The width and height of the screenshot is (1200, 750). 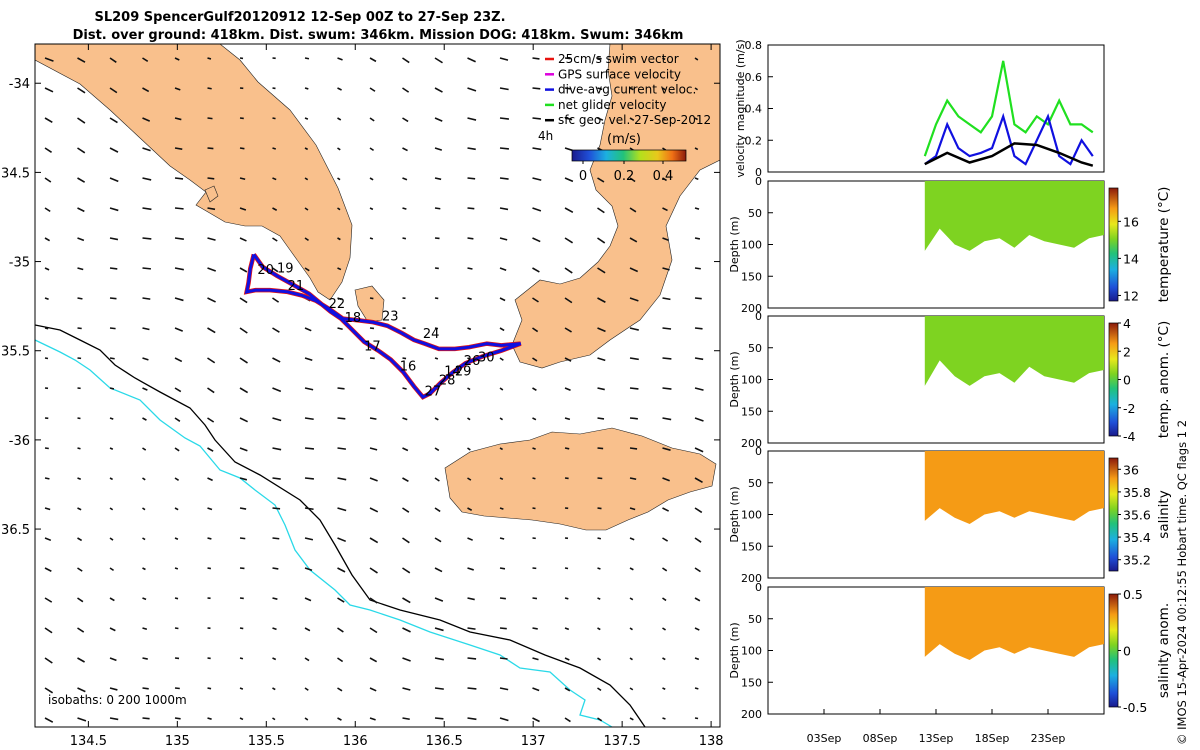 What do you see at coordinates (431, 334) in the screenshot?
I see `day-label: 24` at bounding box center [431, 334].